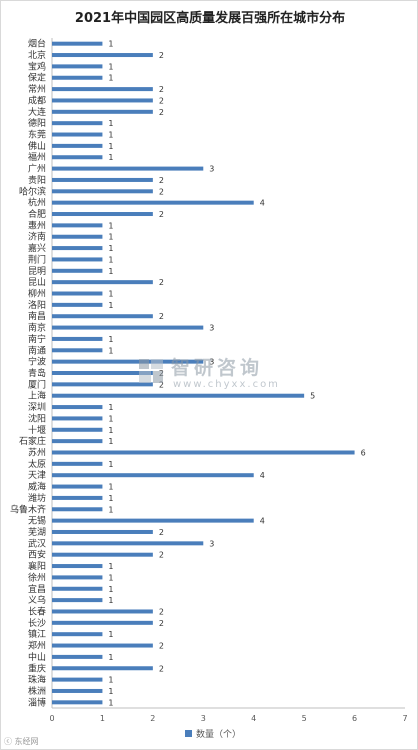 This screenshot has width=418, height=750. What do you see at coordinates (354, 718) in the screenshot?
I see `x-tick-label: 6` at bounding box center [354, 718].